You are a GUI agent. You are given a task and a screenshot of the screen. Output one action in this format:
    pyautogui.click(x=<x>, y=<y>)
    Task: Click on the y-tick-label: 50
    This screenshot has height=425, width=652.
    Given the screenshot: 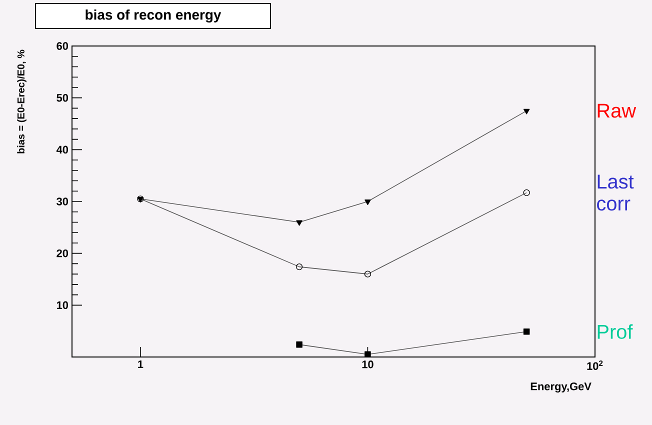 What is the action you would take?
    pyautogui.click(x=62, y=98)
    